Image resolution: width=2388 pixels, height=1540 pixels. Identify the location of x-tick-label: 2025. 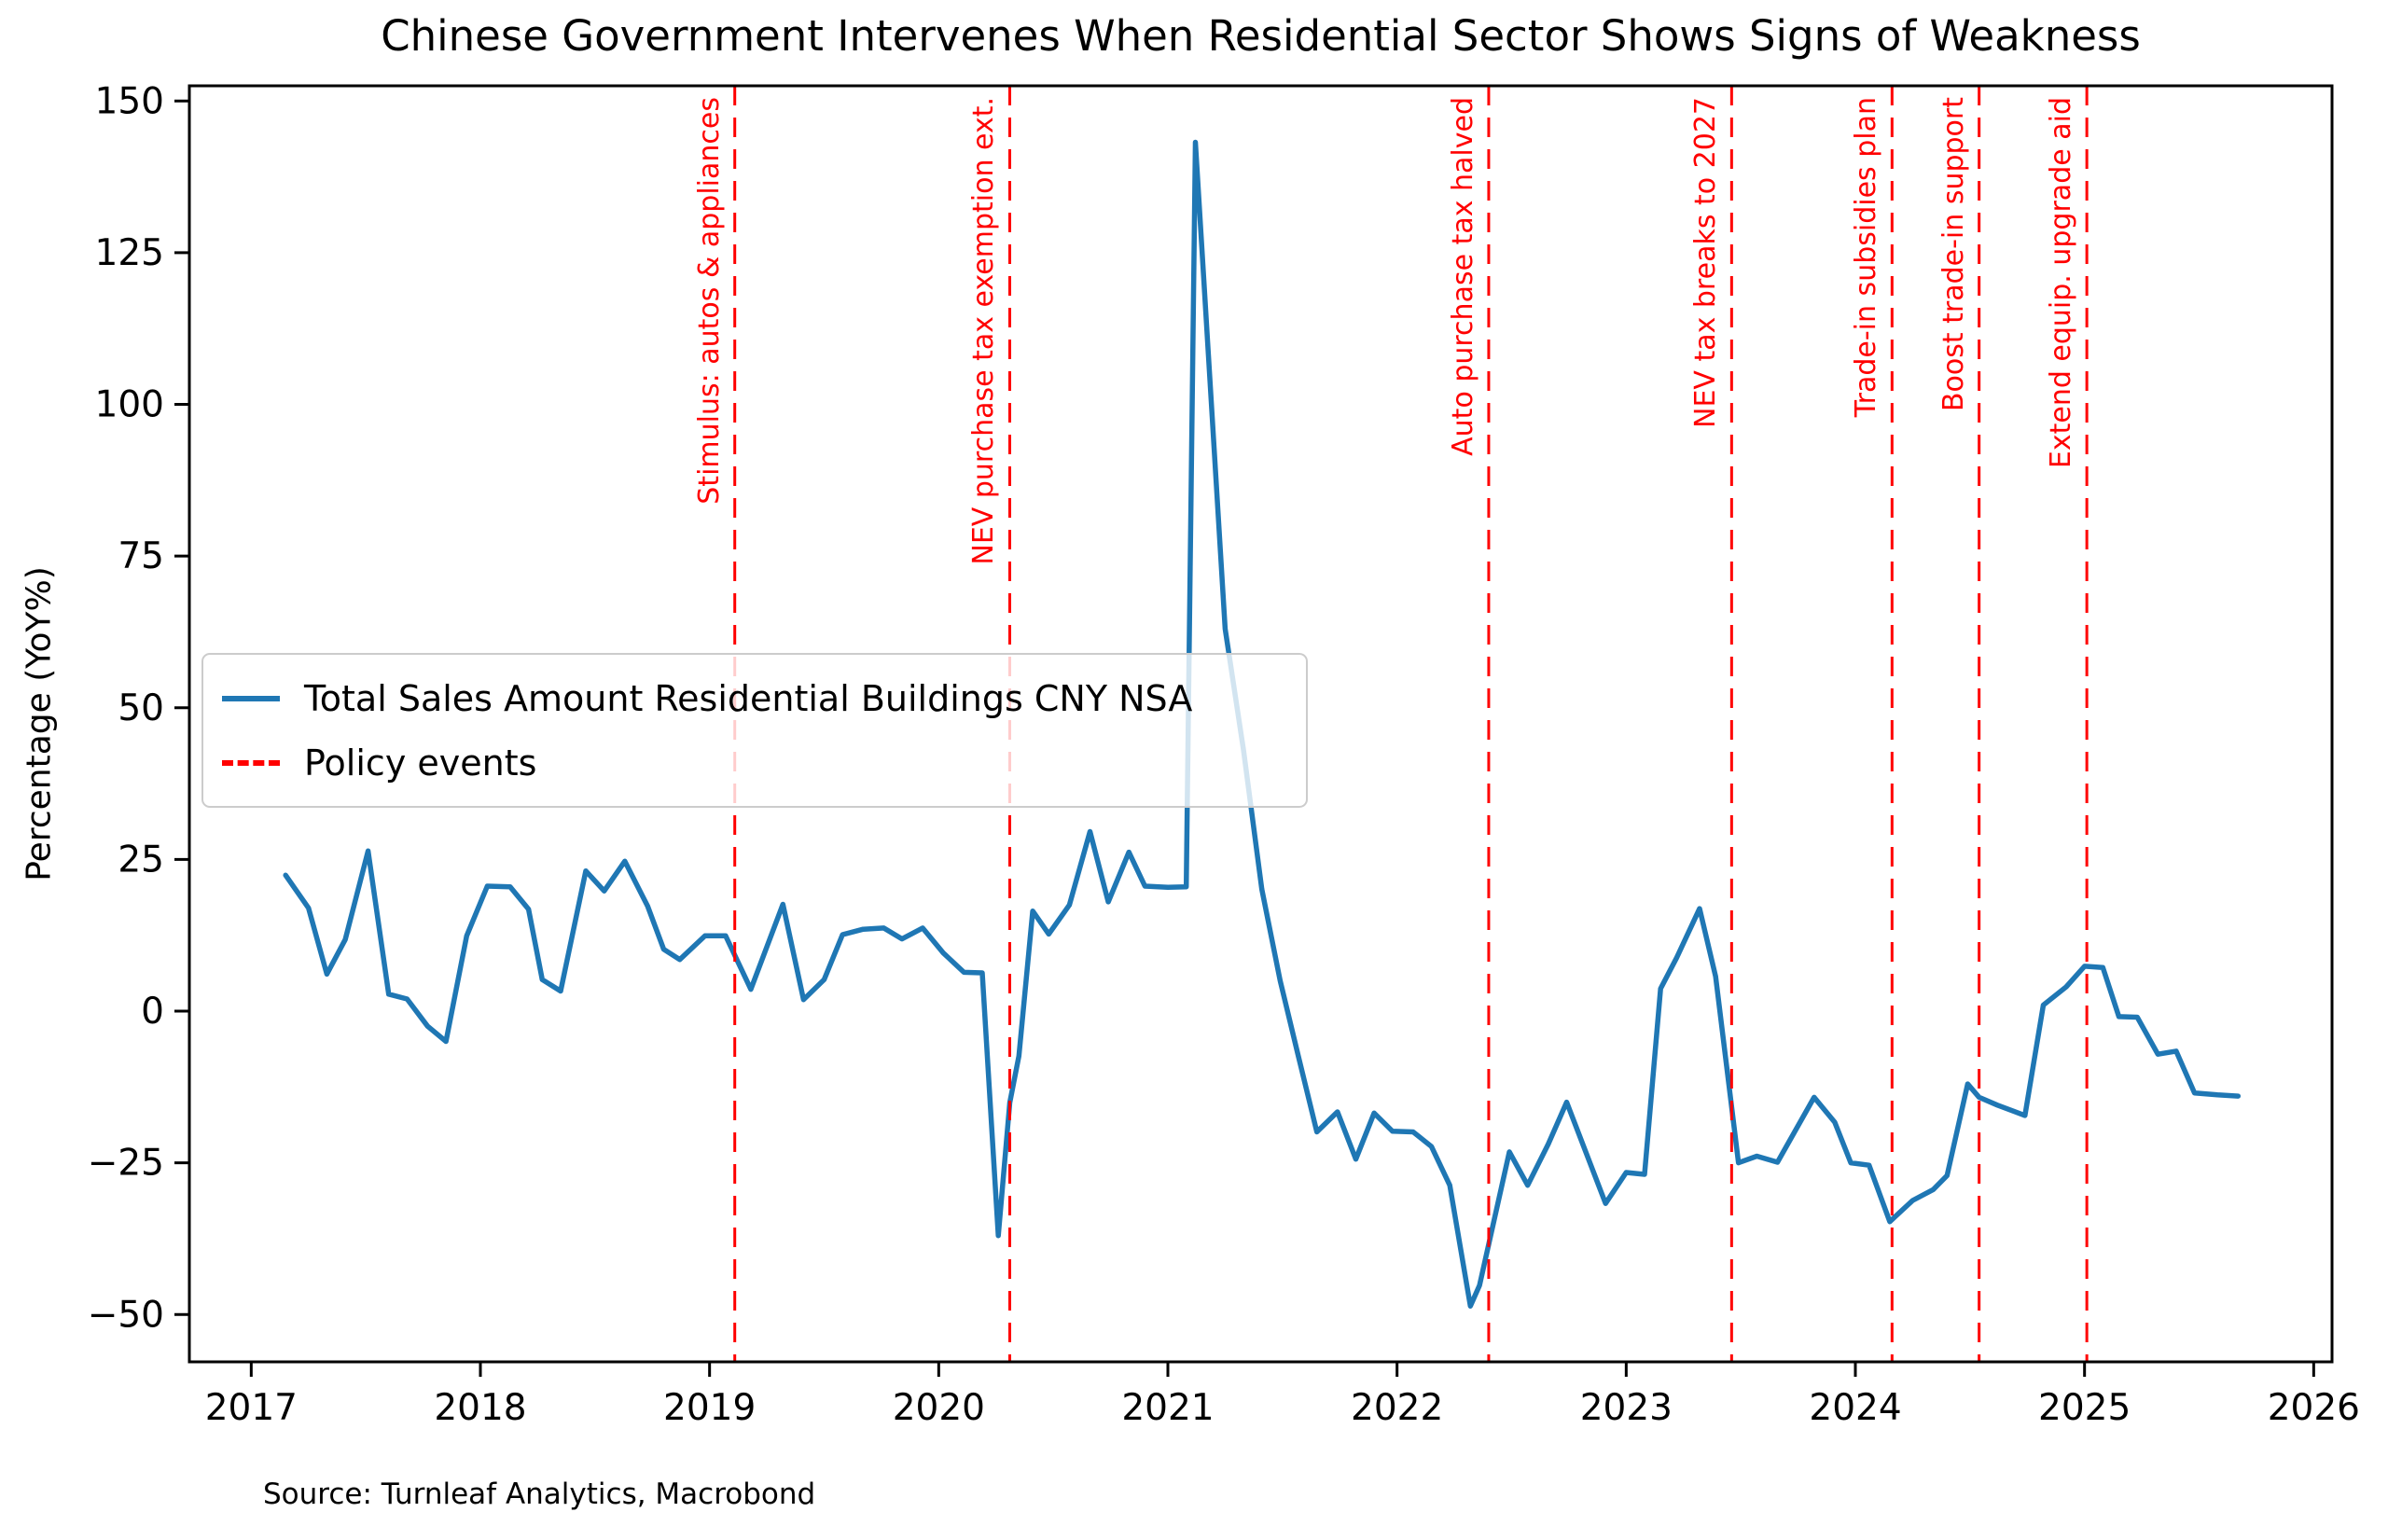
(2084, 1408).